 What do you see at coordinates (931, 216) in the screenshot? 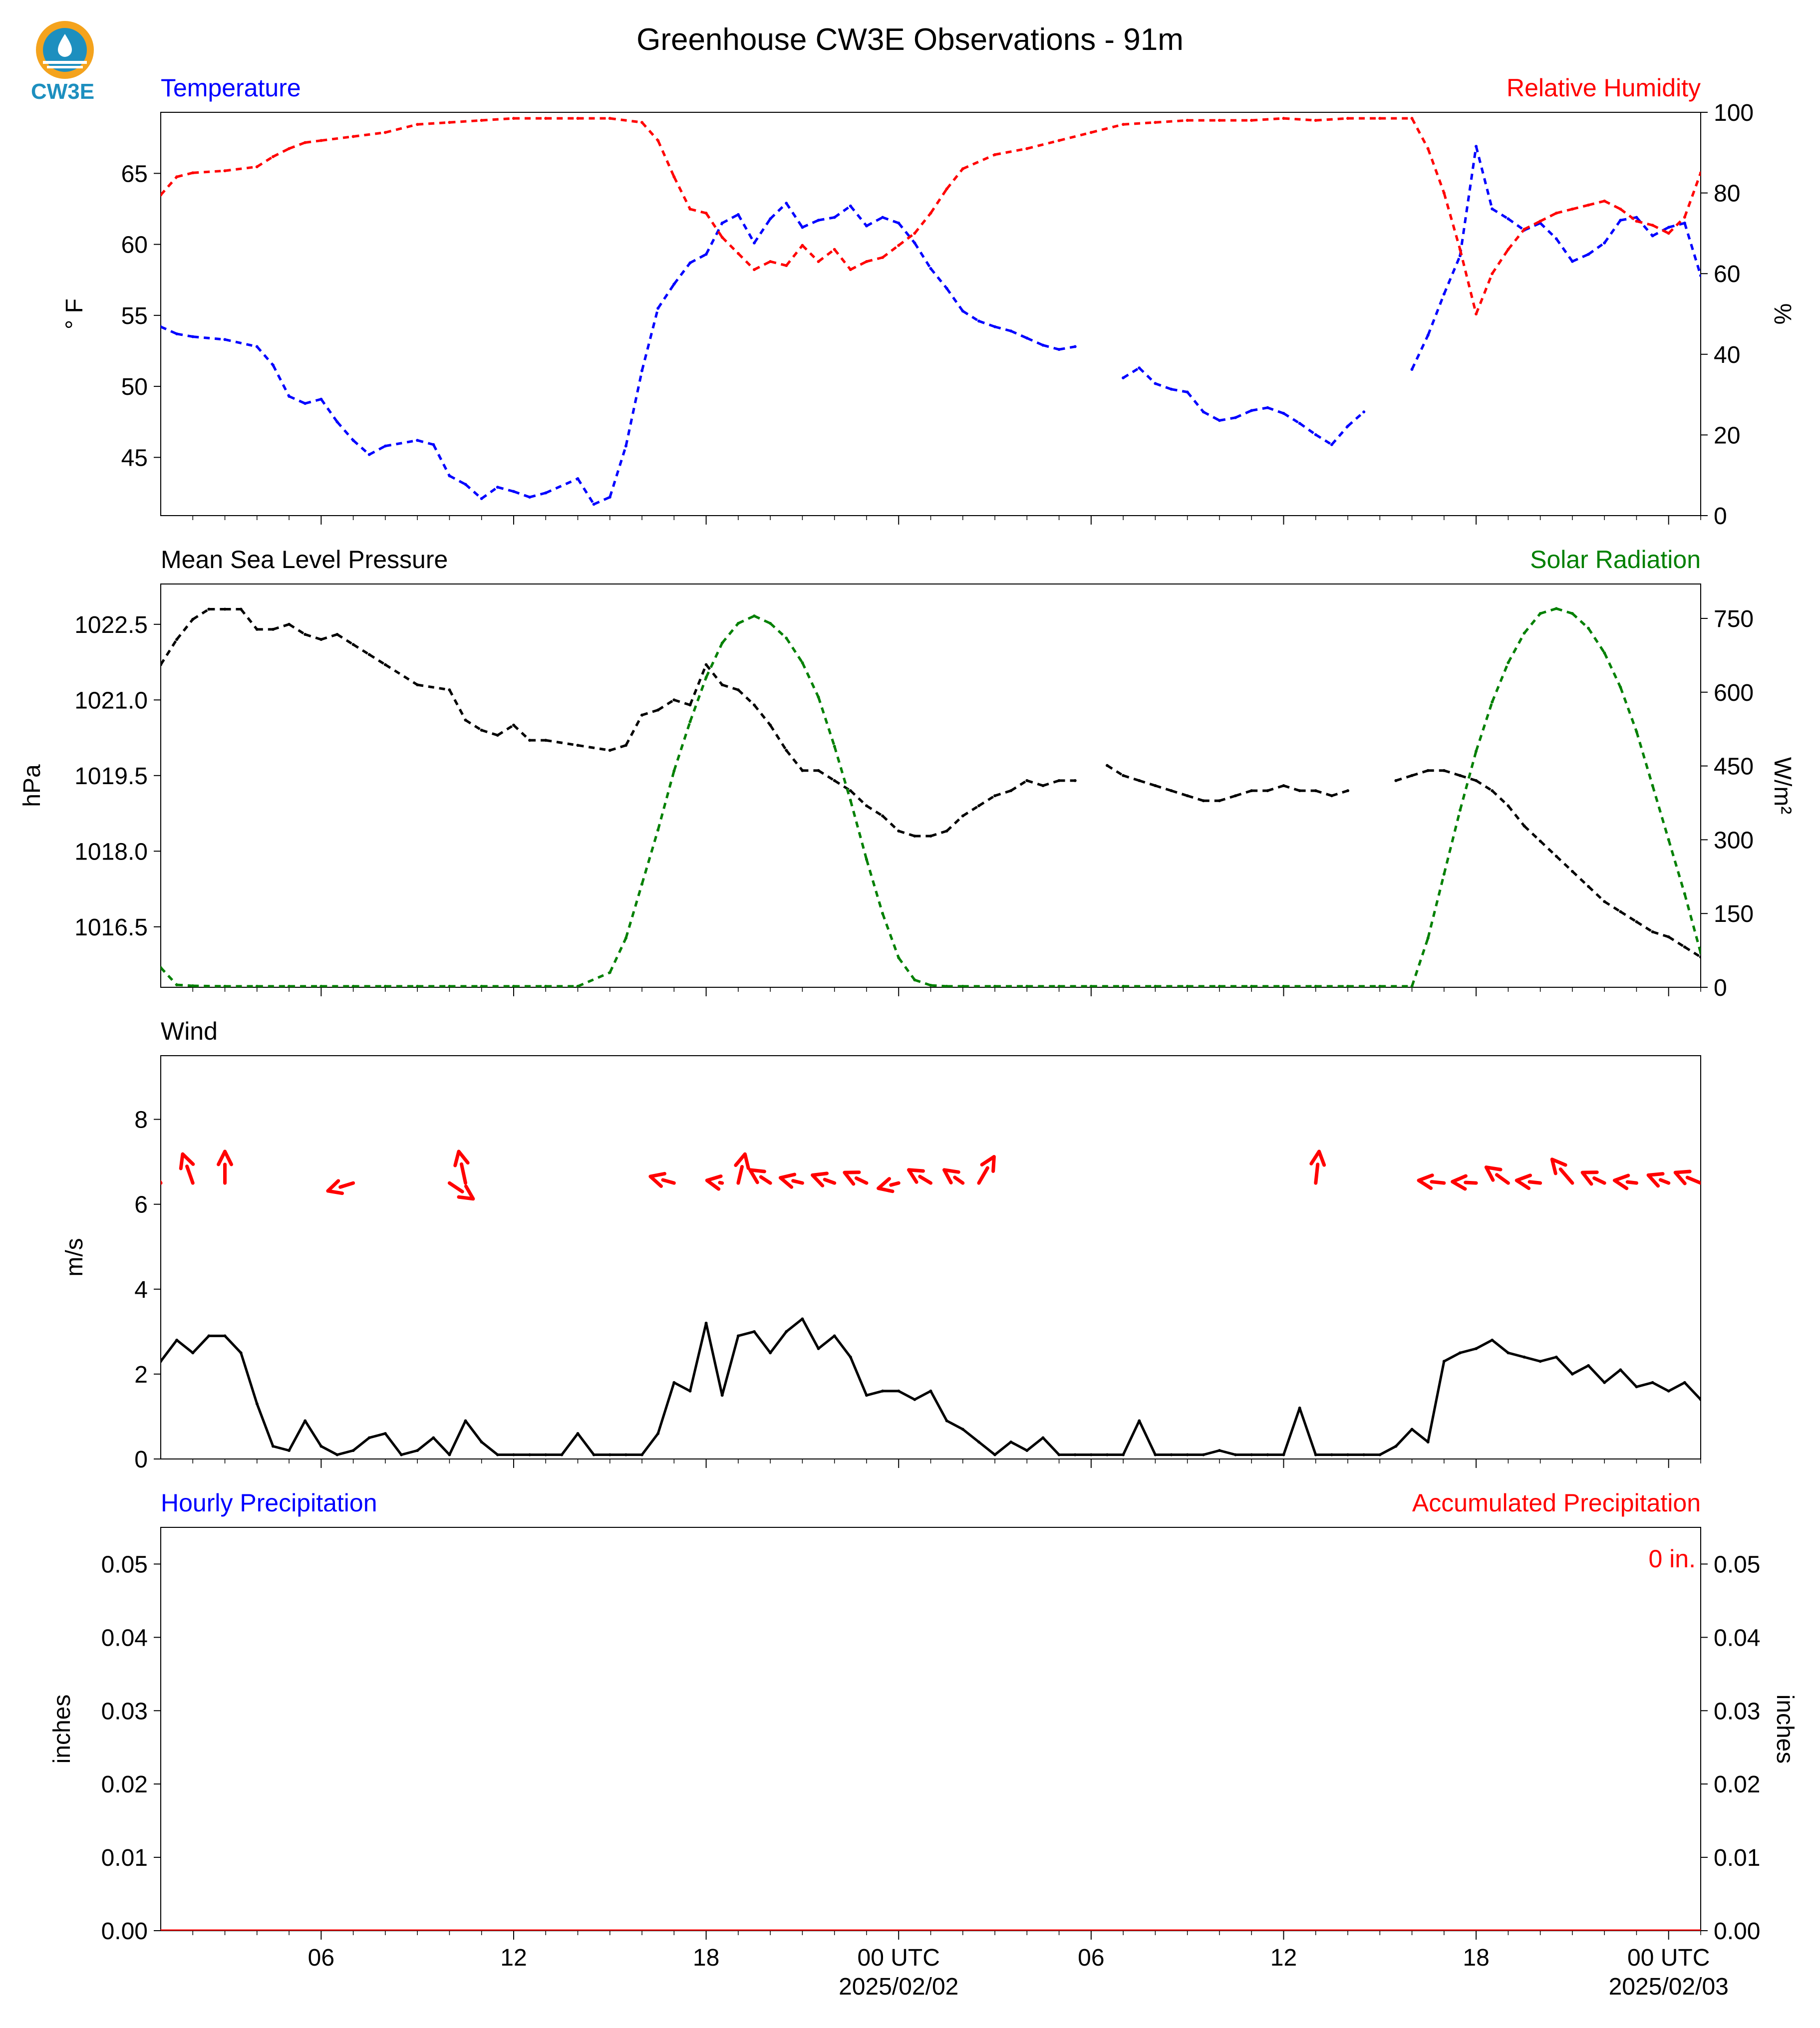
I see `series-relative-humidity` at bounding box center [931, 216].